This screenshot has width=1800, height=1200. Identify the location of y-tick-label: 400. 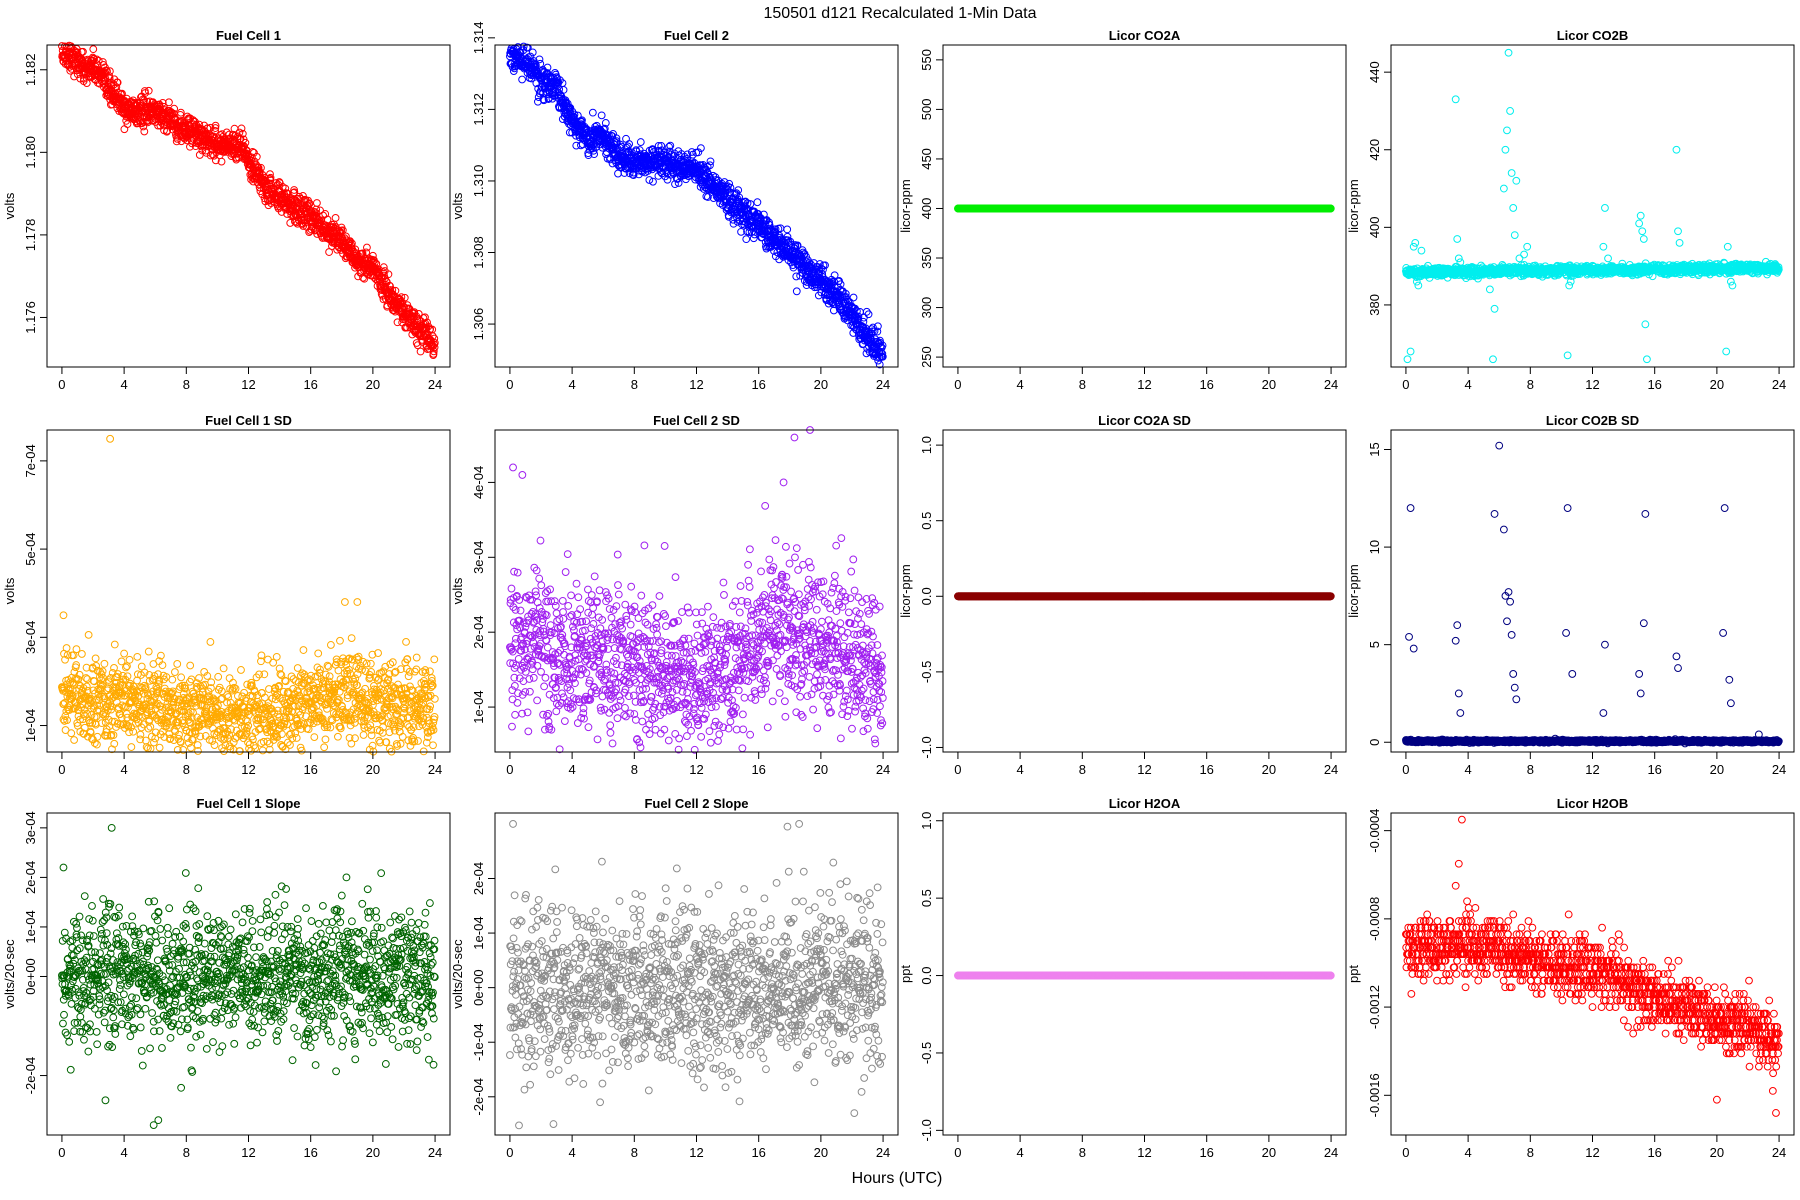
(926, 209).